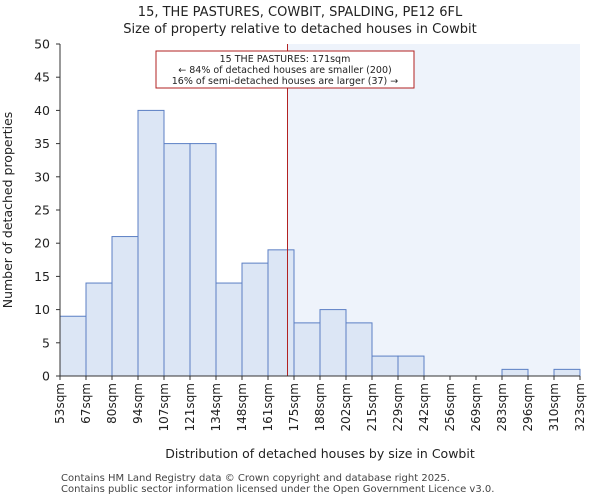  What do you see at coordinates (424, 407) in the screenshot?
I see `x-tick-label-242sqm: 242sqm` at bounding box center [424, 407].